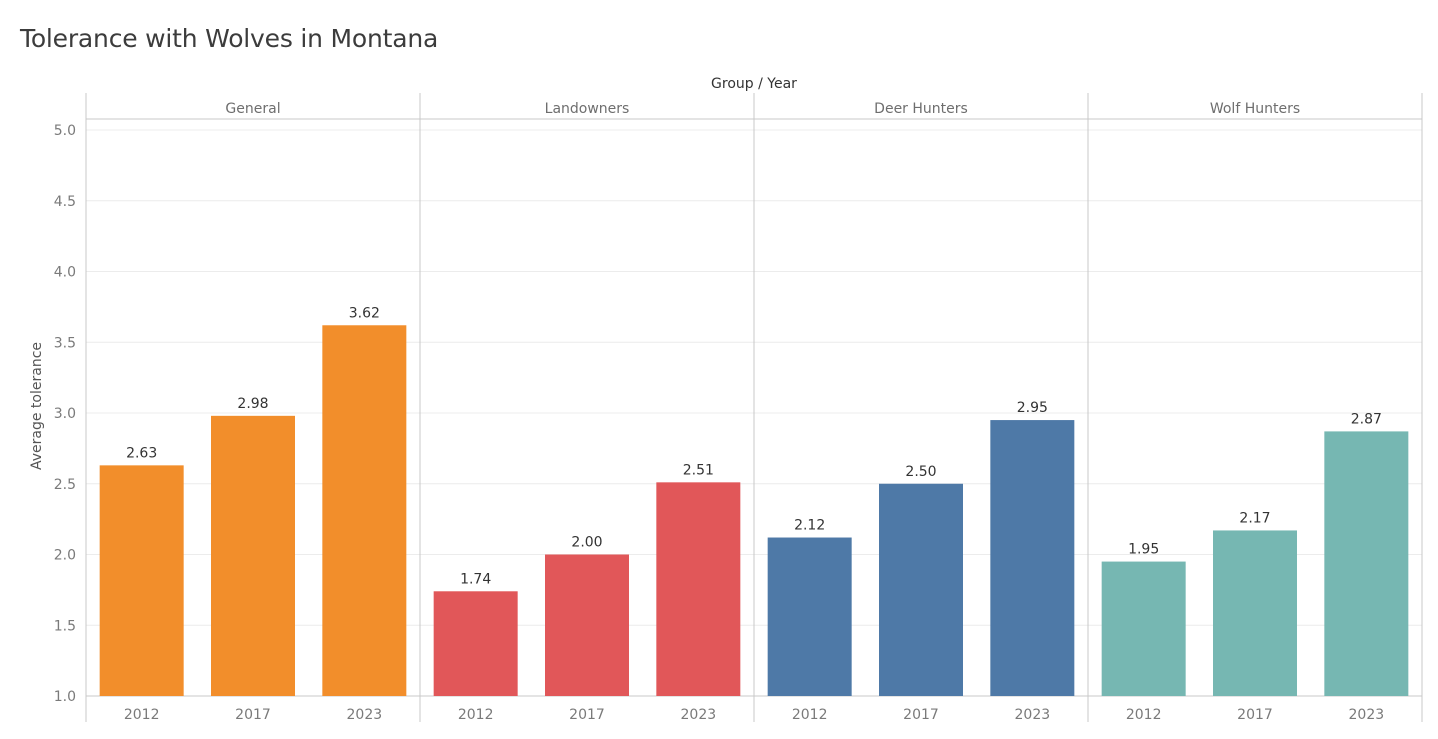 The width and height of the screenshot is (1438, 739). Describe the element at coordinates (587, 109) in the screenshot. I see `panel-label: Landowners` at that location.